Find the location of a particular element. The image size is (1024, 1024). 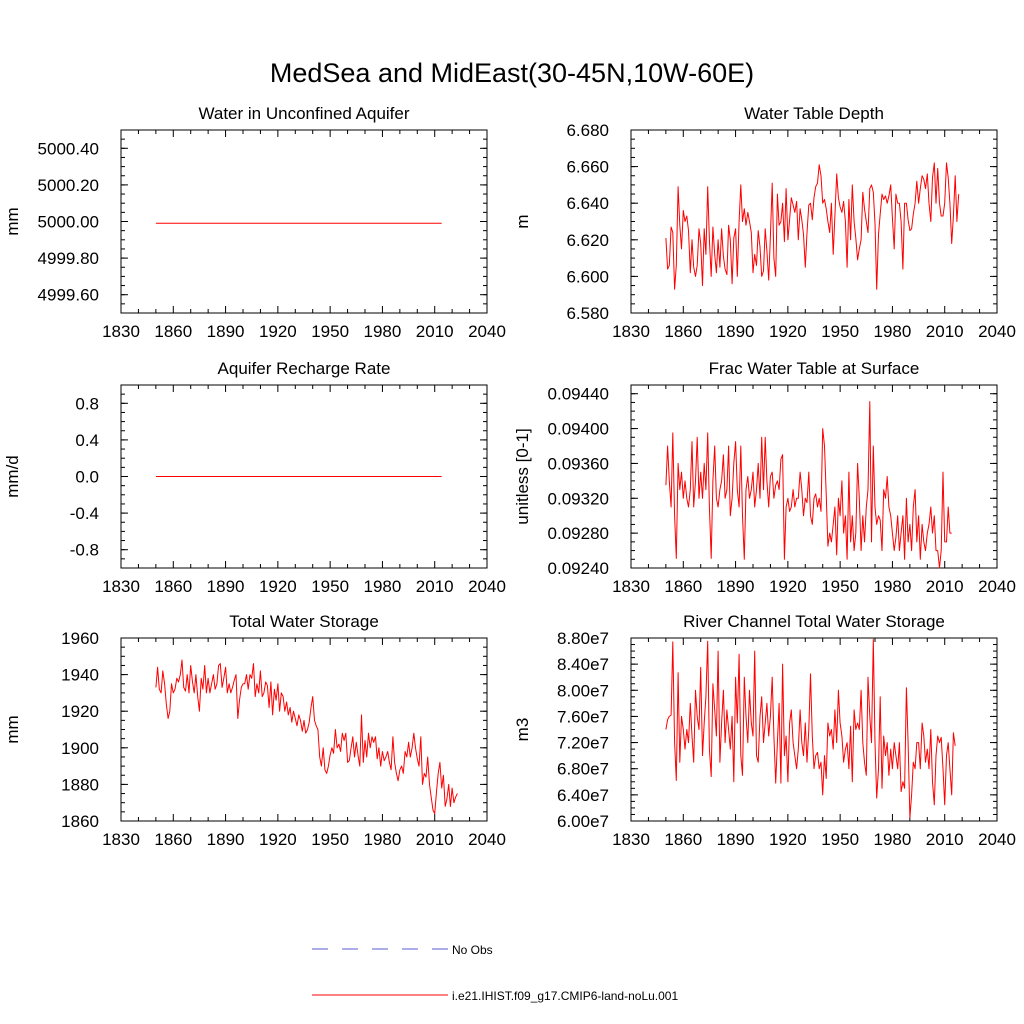

y-tick-label: 6.580 is located at coordinates (587, 313).